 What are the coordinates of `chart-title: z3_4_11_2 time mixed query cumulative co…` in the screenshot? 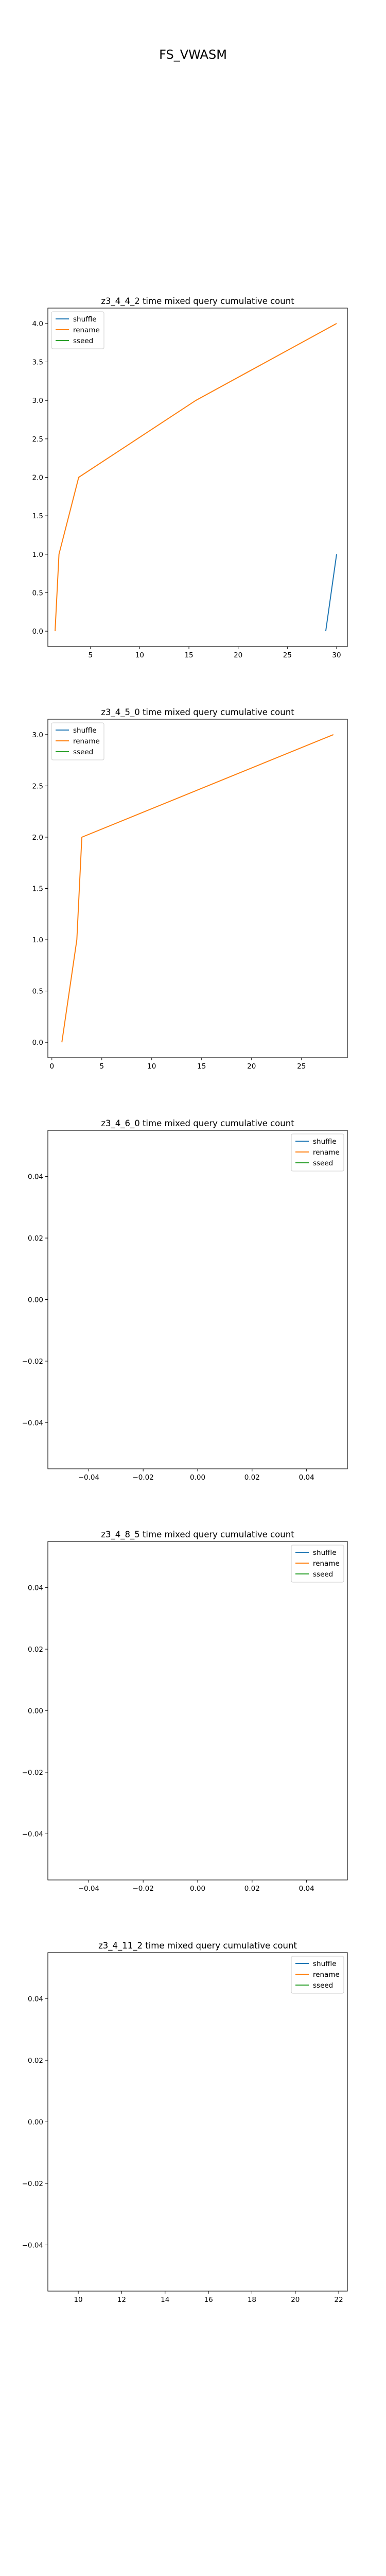 It's located at (198, 1946).